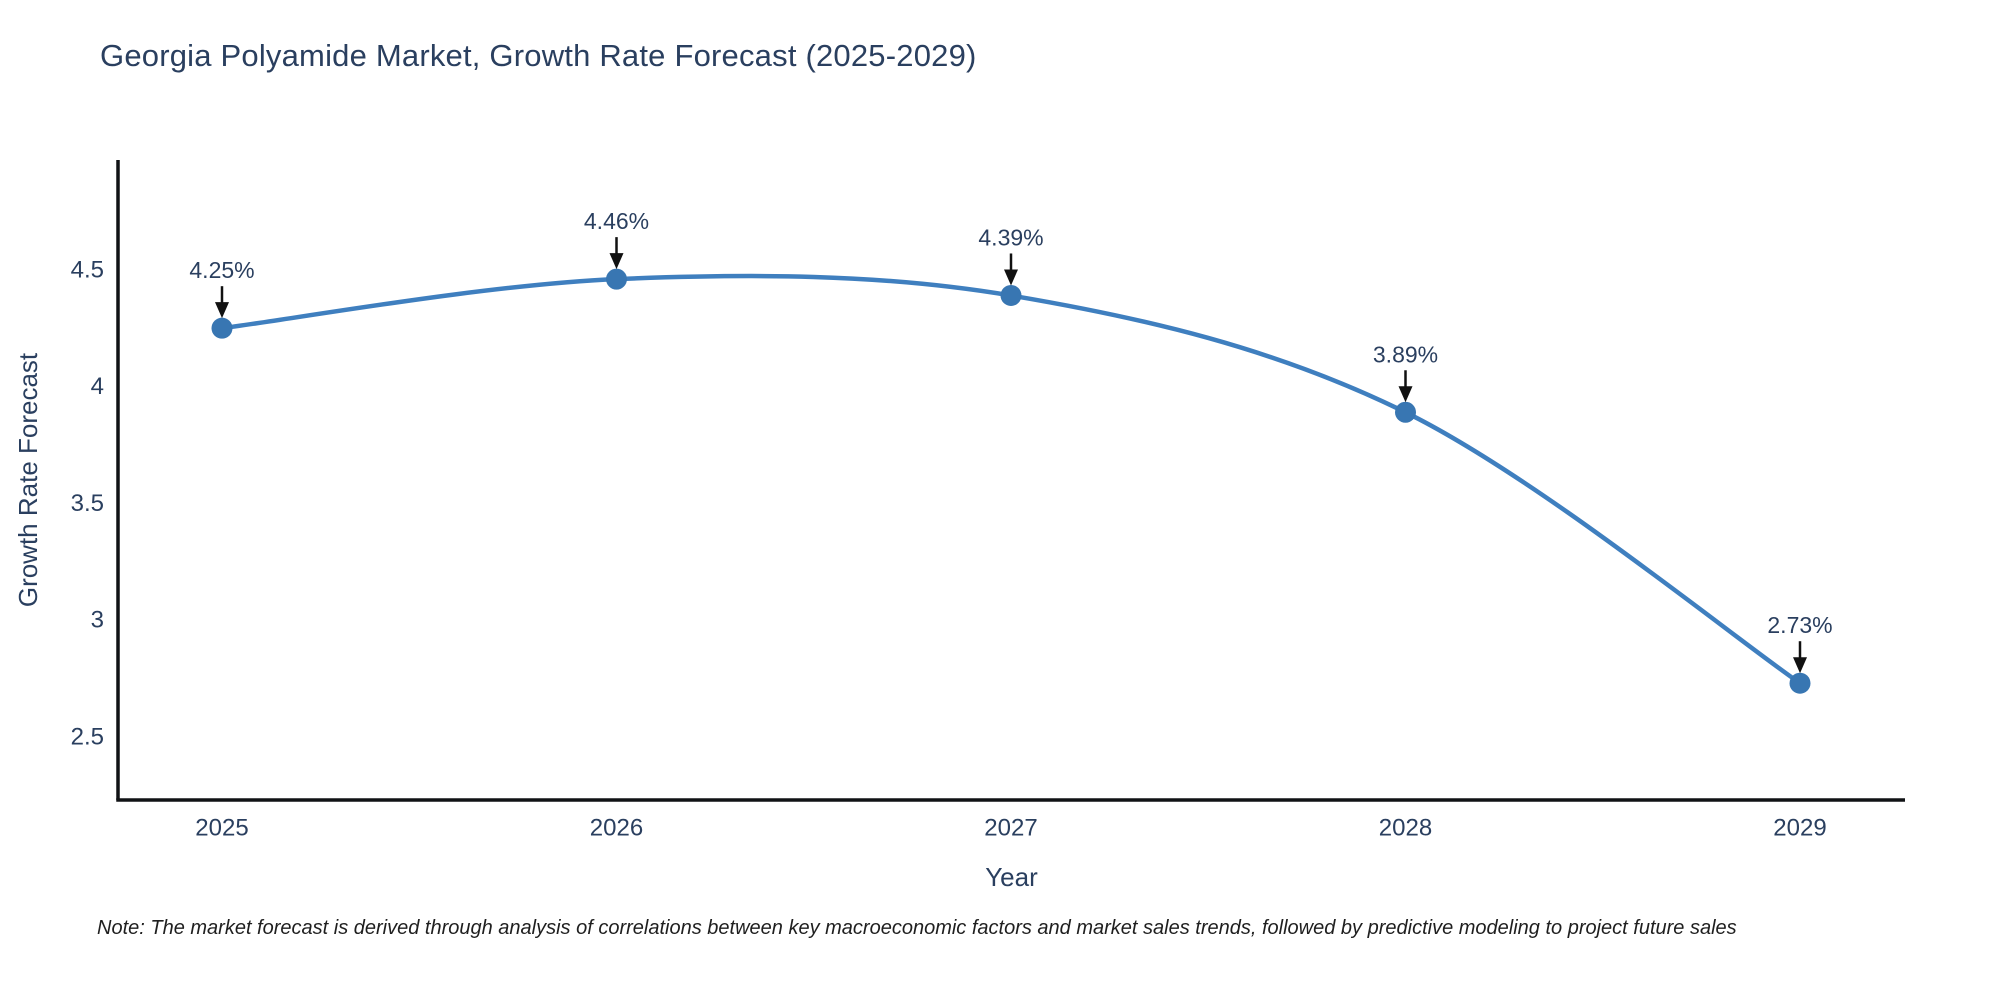 The image size is (2000, 1000). I want to click on x-tick-label: 2026, so click(616, 828).